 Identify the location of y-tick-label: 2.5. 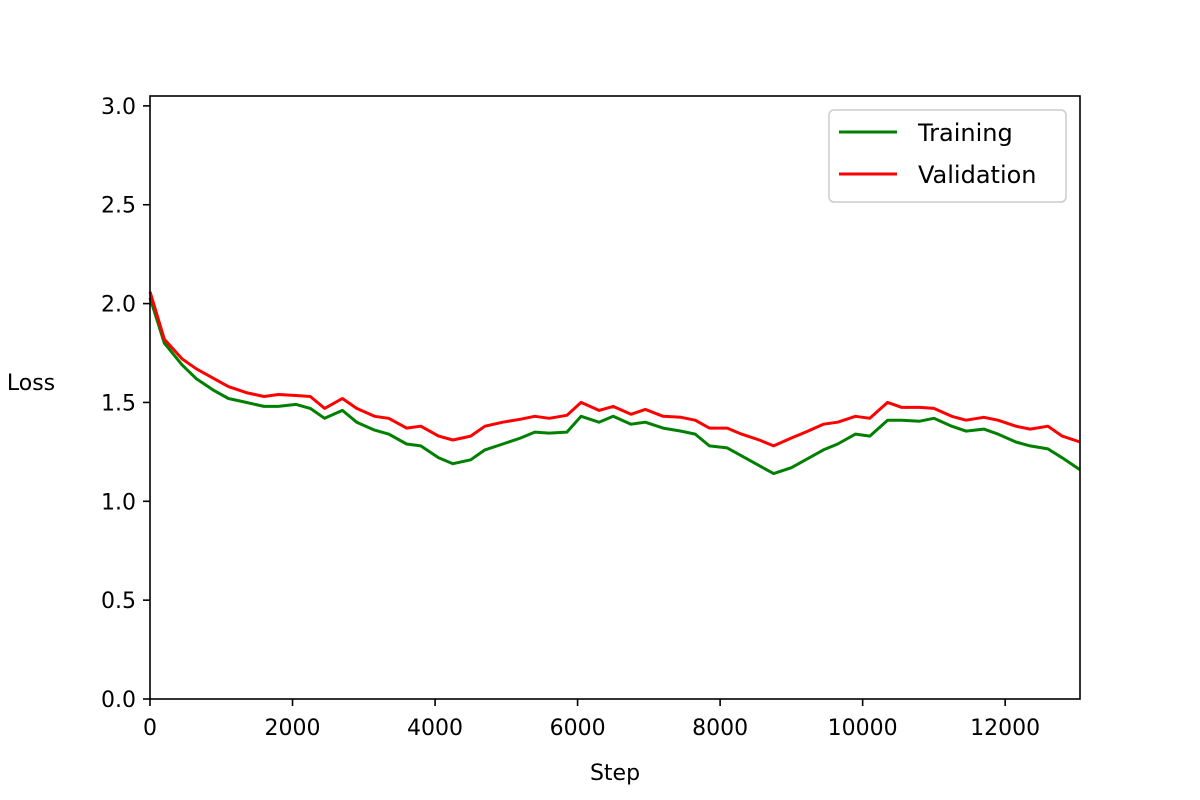
(118, 206).